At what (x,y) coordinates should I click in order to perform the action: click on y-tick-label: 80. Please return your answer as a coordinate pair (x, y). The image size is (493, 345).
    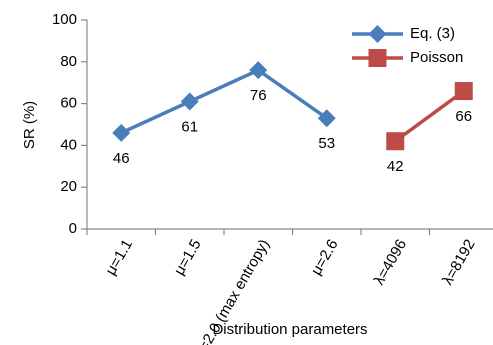
    Looking at the image, I should click on (68, 61).